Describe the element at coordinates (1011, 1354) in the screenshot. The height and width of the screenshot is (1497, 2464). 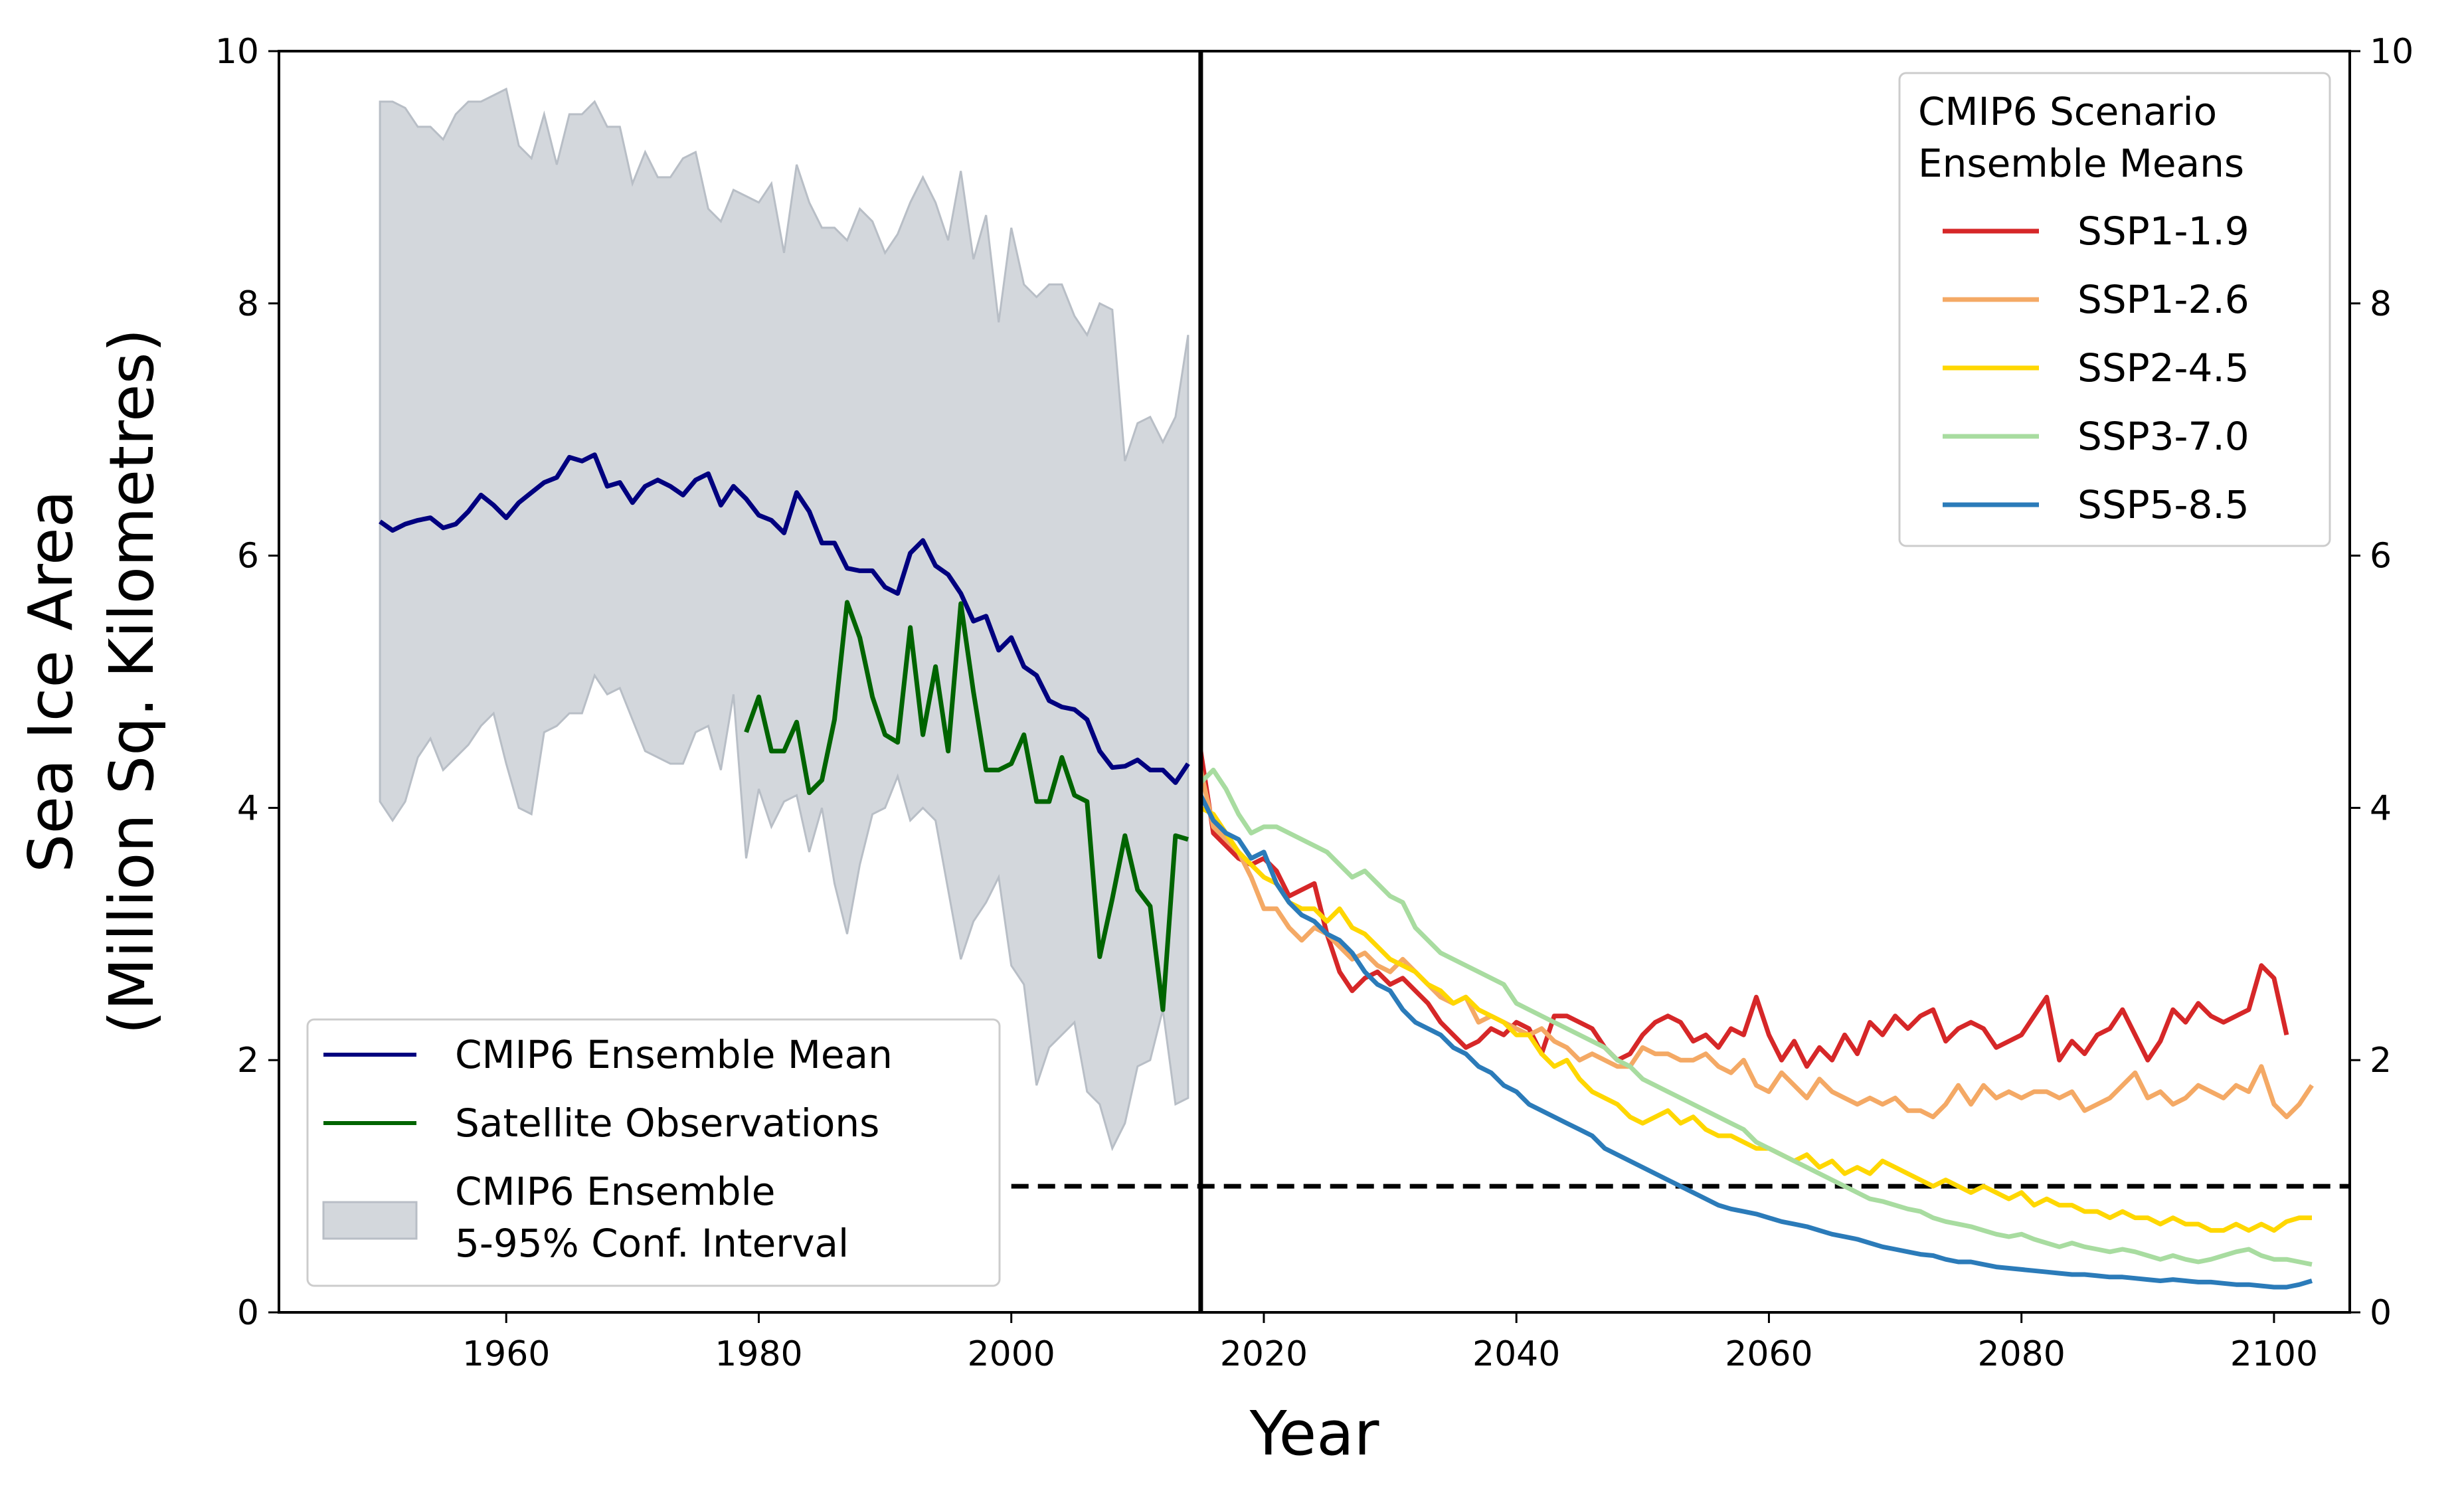
I see `x-tick-label: 2000` at that location.